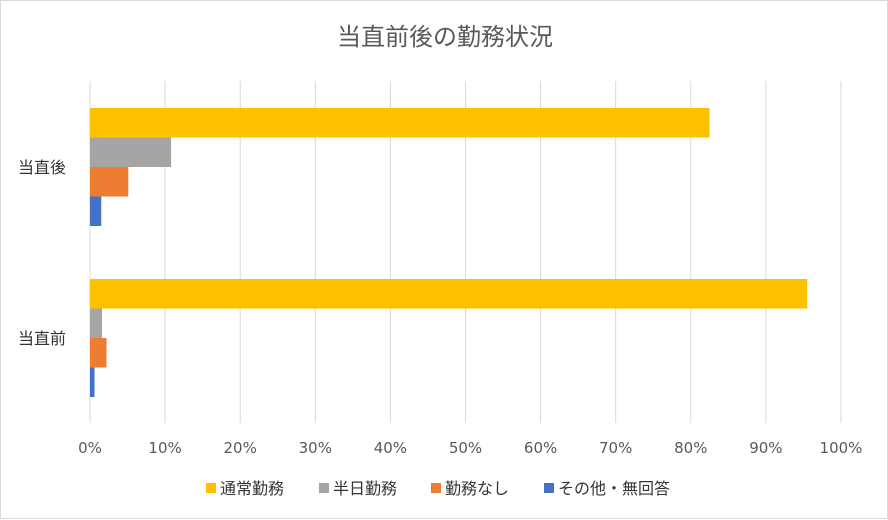 The height and width of the screenshot is (520, 888). What do you see at coordinates (690, 448) in the screenshot?
I see `x-tick-label: 80%` at bounding box center [690, 448].